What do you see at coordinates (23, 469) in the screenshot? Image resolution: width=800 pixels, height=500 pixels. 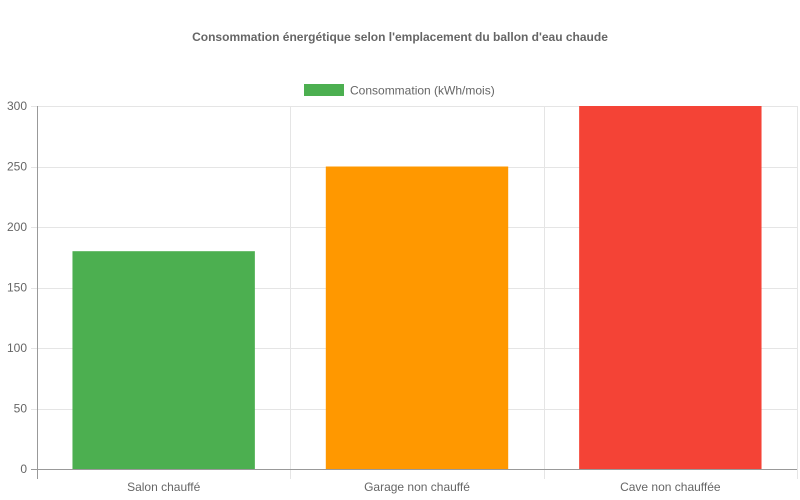 I see `y-tick-label: 0` at bounding box center [23, 469].